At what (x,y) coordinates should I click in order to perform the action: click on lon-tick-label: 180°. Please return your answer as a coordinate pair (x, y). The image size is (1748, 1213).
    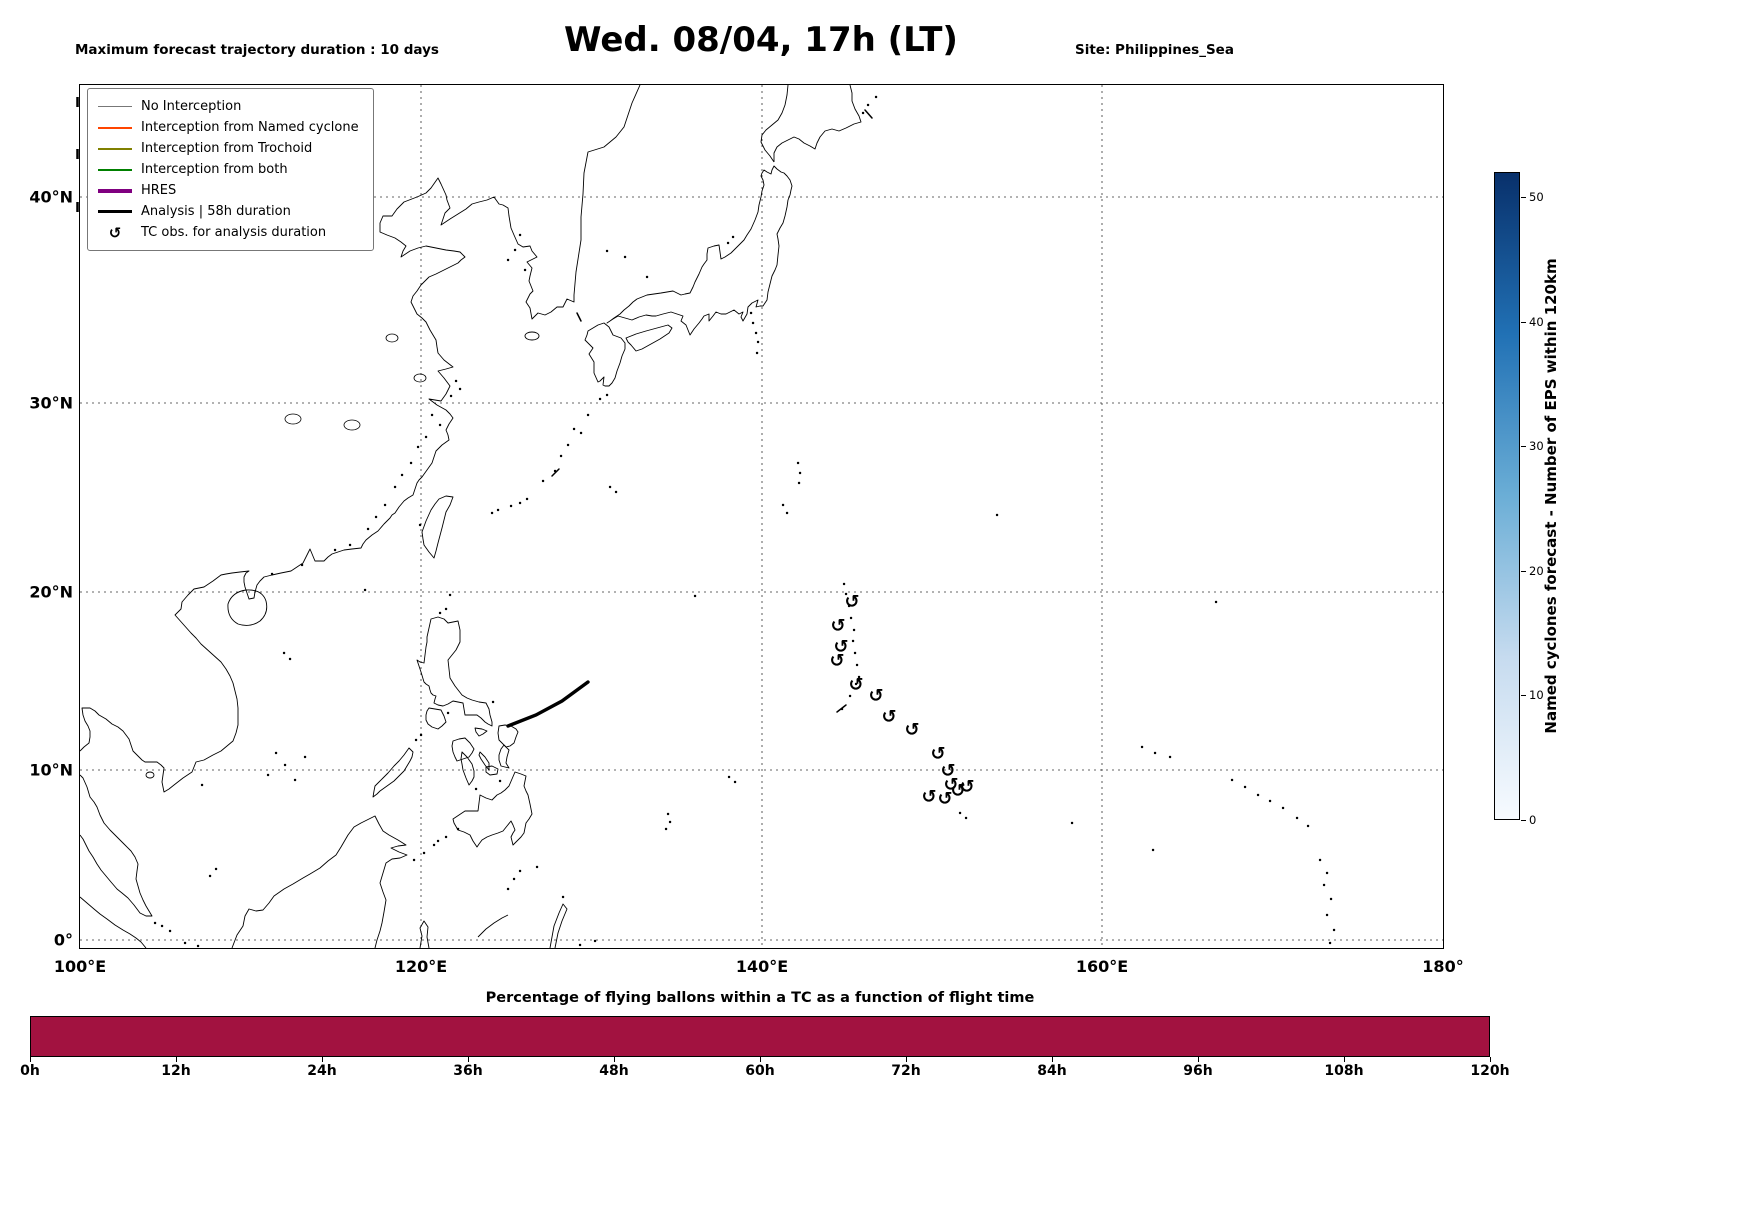
    Looking at the image, I should click on (1443, 966).